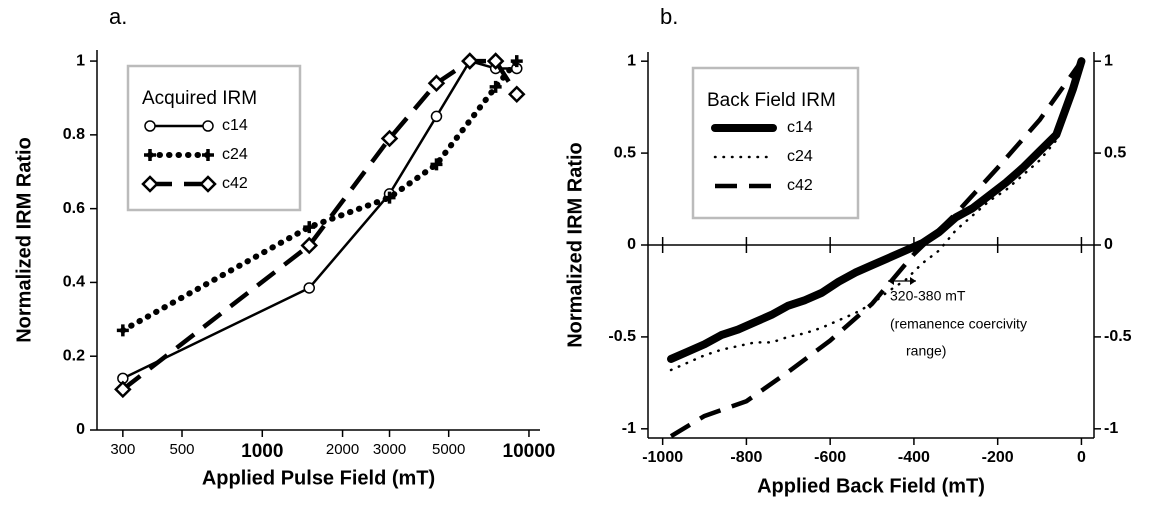 The height and width of the screenshot is (525, 1152). What do you see at coordinates (122, 449) in the screenshot?
I see `x-tick-label: 300` at bounding box center [122, 449].